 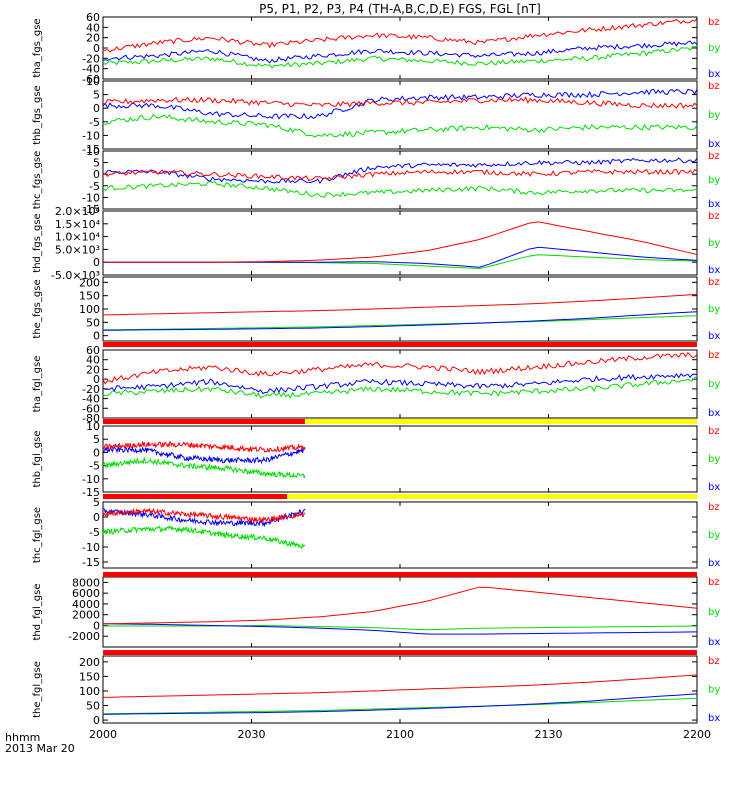 I want to click on y-tick-label: -2000, so click(x=84, y=636).